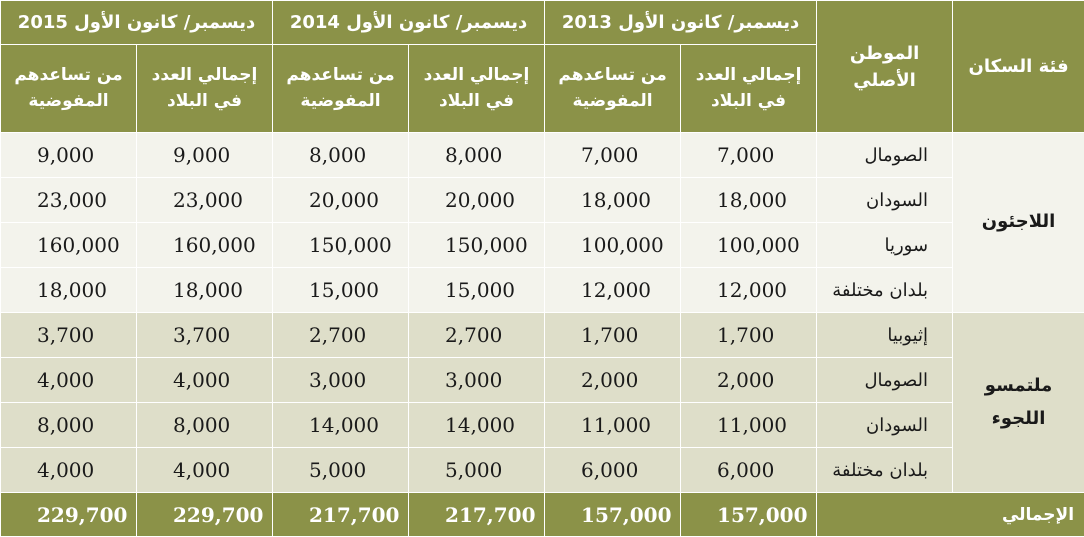 This screenshot has height=537, width=1084. What do you see at coordinates (409, 23) in the screenshot?
I see `header-year-2014: ديسمبر/ كانون الأول 2014` at bounding box center [409, 23].